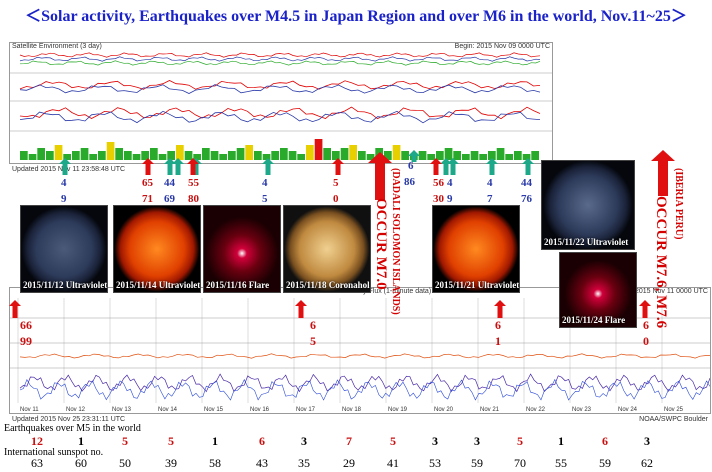 Image resolution: width=712 pixels, height=472 pixels. I want to click on x-tick-label: Nov 11, so click(29, 410).